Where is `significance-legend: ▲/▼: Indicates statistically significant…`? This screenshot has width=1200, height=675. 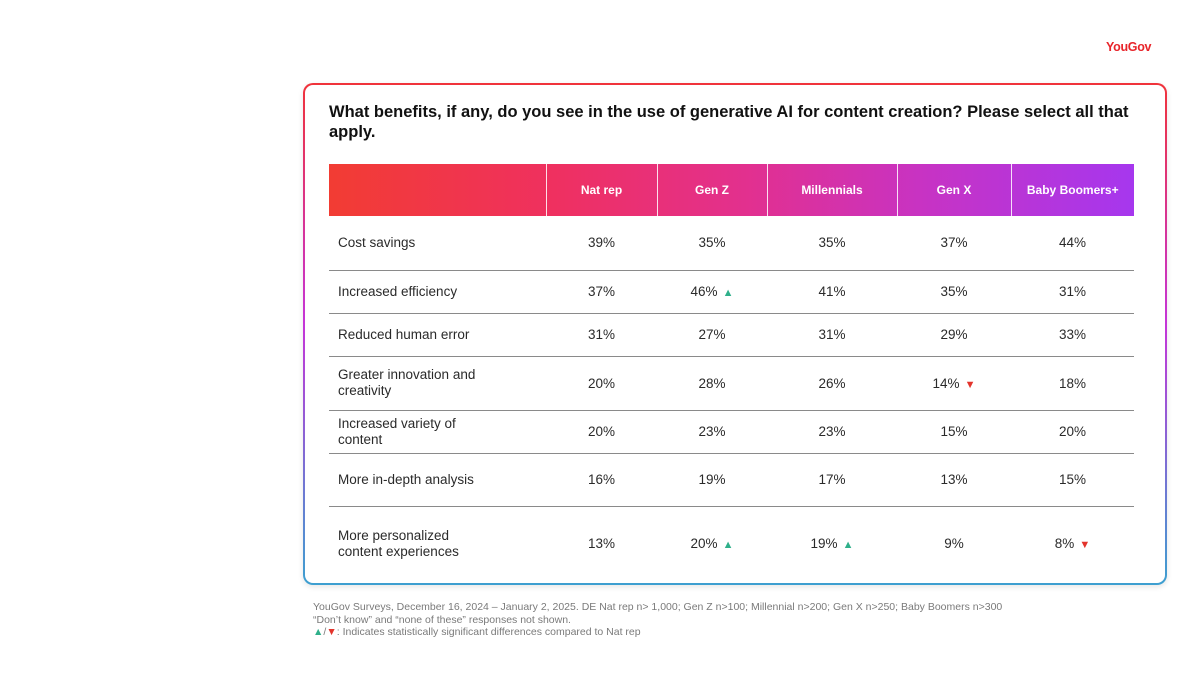
significance-legend: ▲/▼: Indicates statistically significant… is located at coordinates (713, 632).